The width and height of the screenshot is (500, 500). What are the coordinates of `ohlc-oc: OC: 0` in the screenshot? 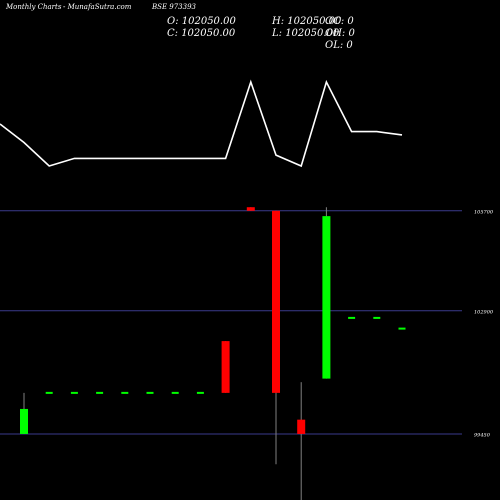 It's located at (339, 21).